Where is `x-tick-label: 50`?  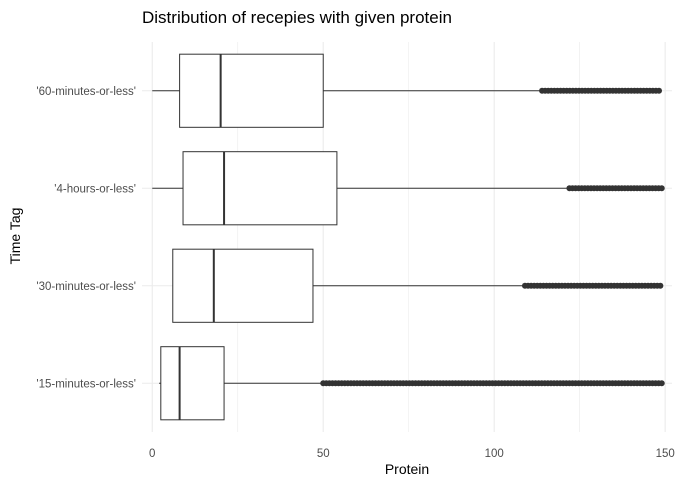
x-tick-label: 50 is located at coordinates (323, 454).